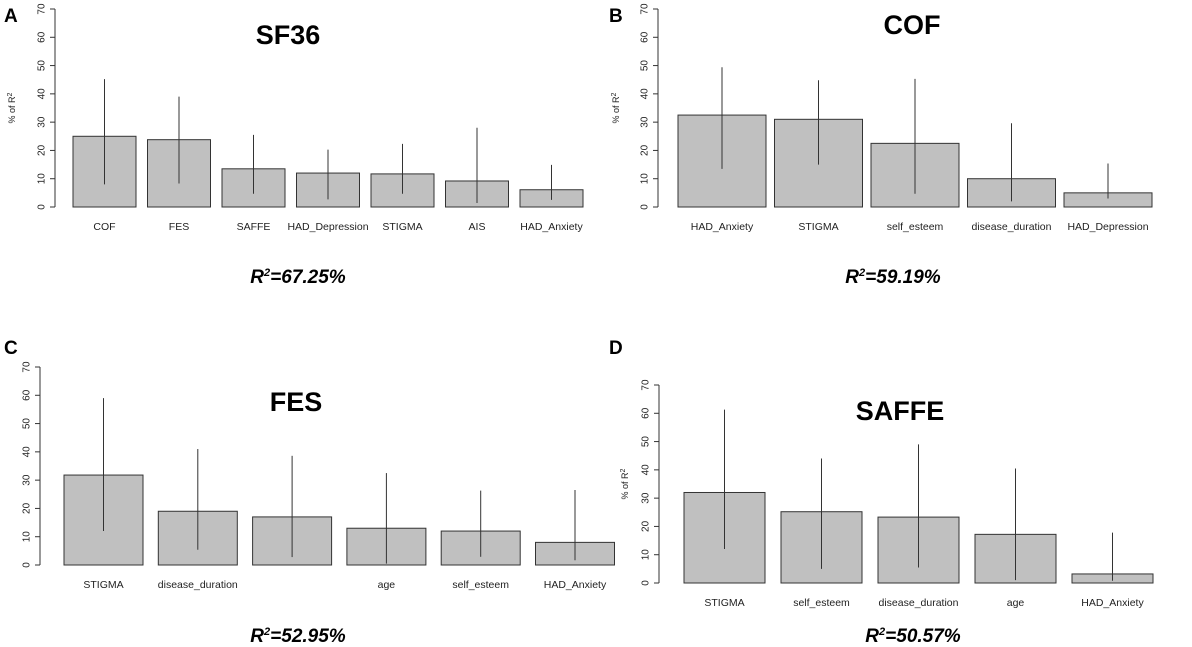  What do you see at coordinates (616, 16) in the screenshot?
I see `panel-letter: B` at bounding box center [616, 16].